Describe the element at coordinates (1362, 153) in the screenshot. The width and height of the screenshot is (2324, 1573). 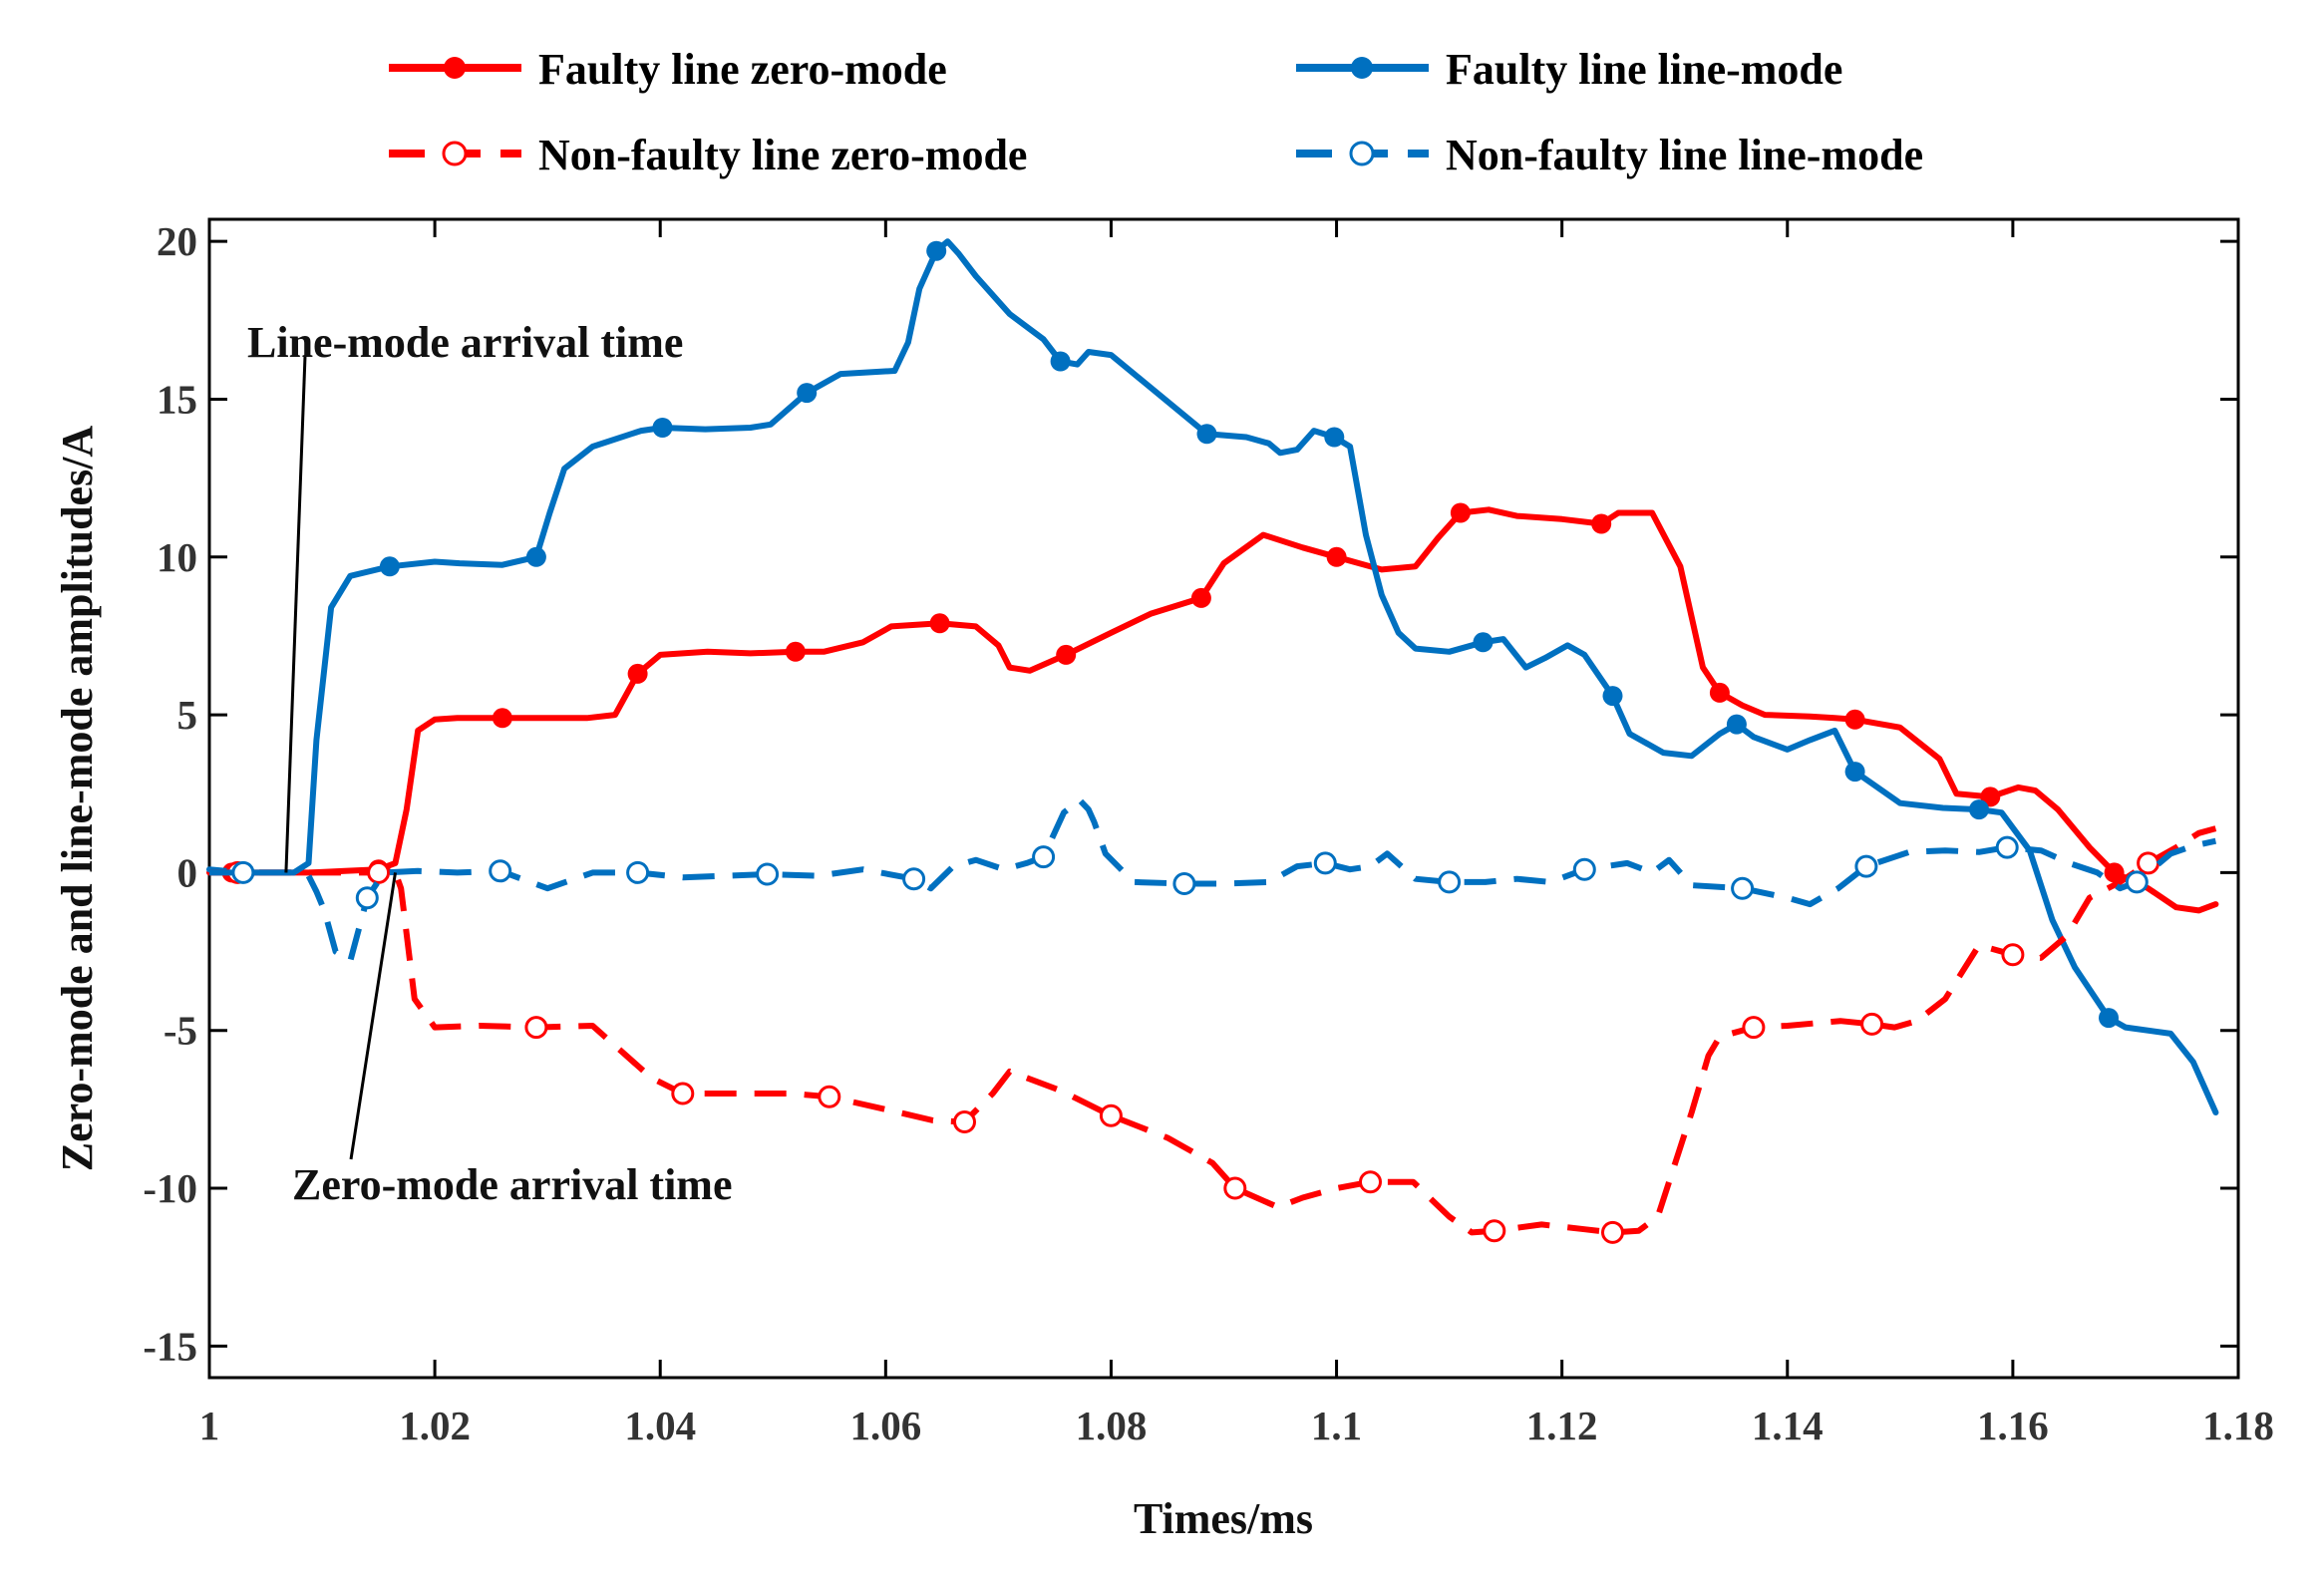
I see `legend-marker-nonfaulty-line` at that location.